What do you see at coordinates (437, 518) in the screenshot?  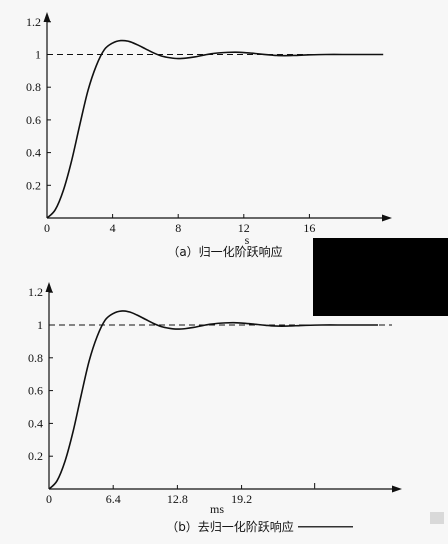 I see `scan-artifact-corner` at bounding box center [437, 518].